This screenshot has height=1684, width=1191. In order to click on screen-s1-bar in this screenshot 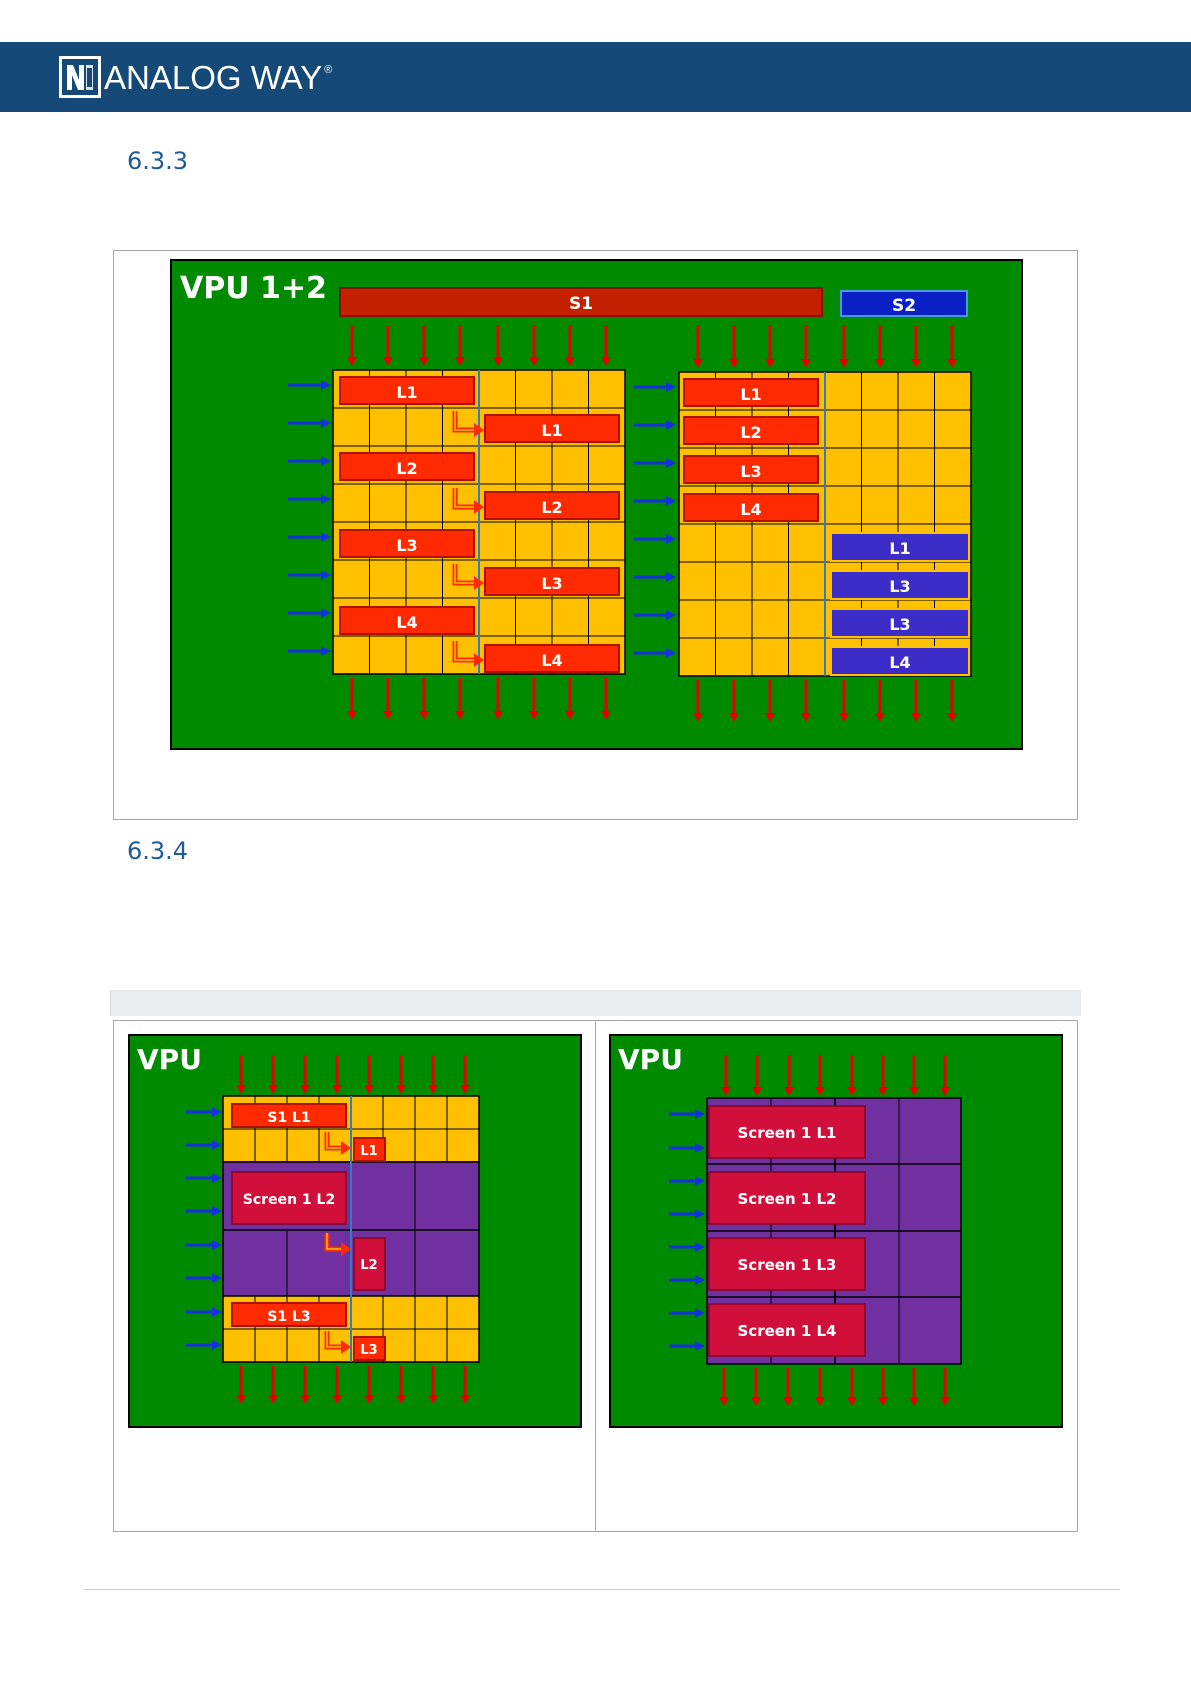, I will do `click(581, 302)`.